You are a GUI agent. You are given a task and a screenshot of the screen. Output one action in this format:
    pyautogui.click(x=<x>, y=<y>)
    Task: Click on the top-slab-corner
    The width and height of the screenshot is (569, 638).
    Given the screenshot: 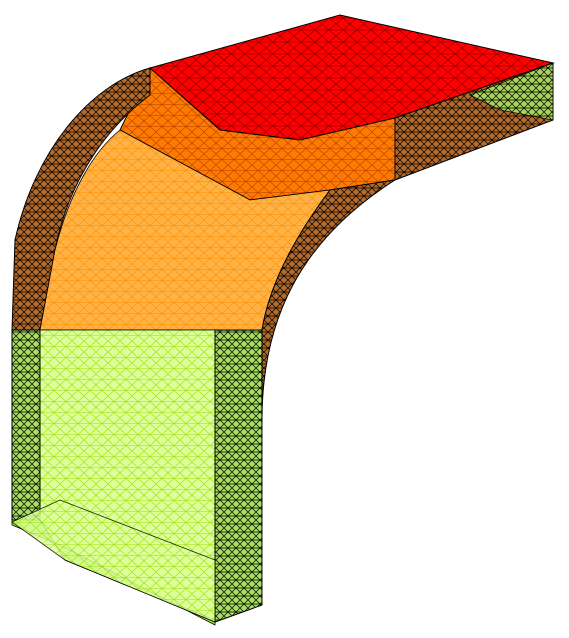 What is the action you would take?
    pyautogui.click(x=511, y=91)
    